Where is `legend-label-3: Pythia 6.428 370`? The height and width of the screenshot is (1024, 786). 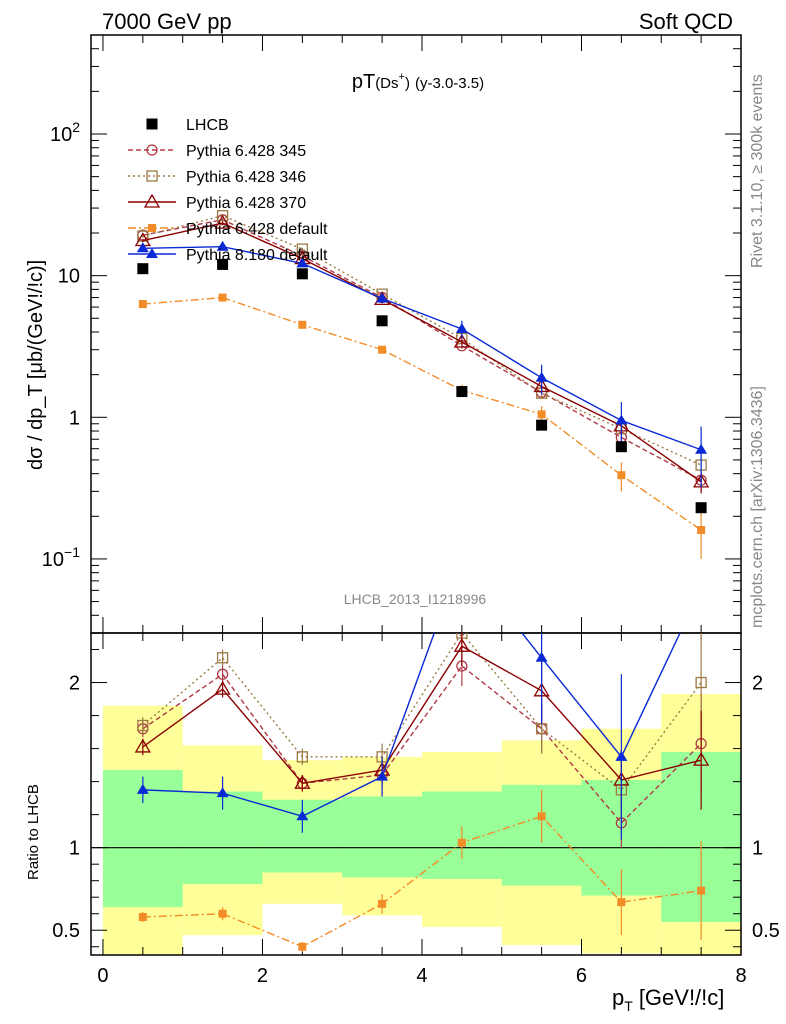
legend-label-3: Pythia 6.428 370 is located at coordinates (246, 203).